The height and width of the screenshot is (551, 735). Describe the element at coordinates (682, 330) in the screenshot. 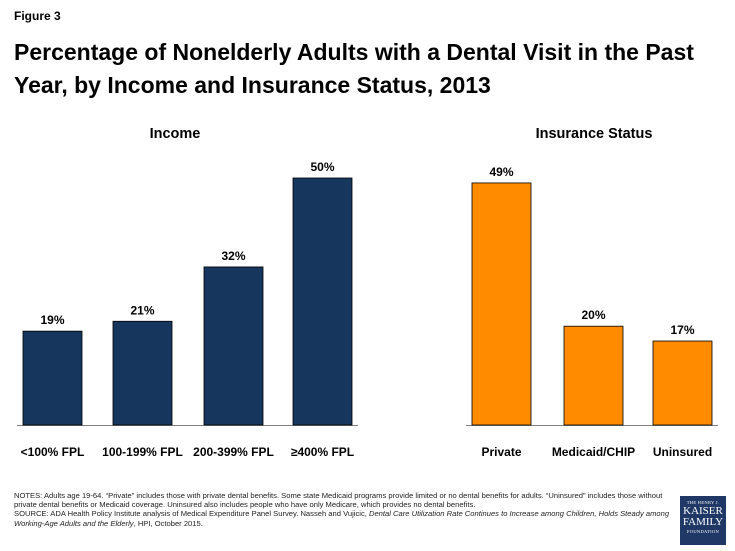

I see `data-label-insurance-2: 17%` at that location.